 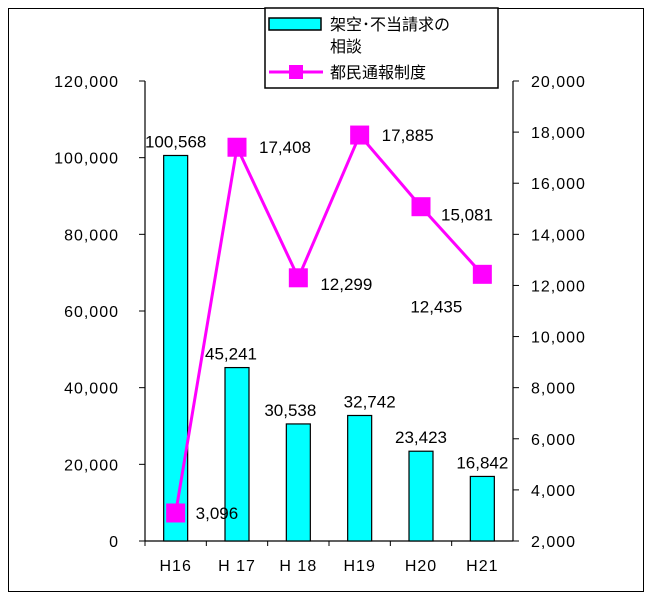 What do you see at coordinates (295, 24) in the screenshot?
I see `legend-bar-swatch` at bounding box center [295, 24].